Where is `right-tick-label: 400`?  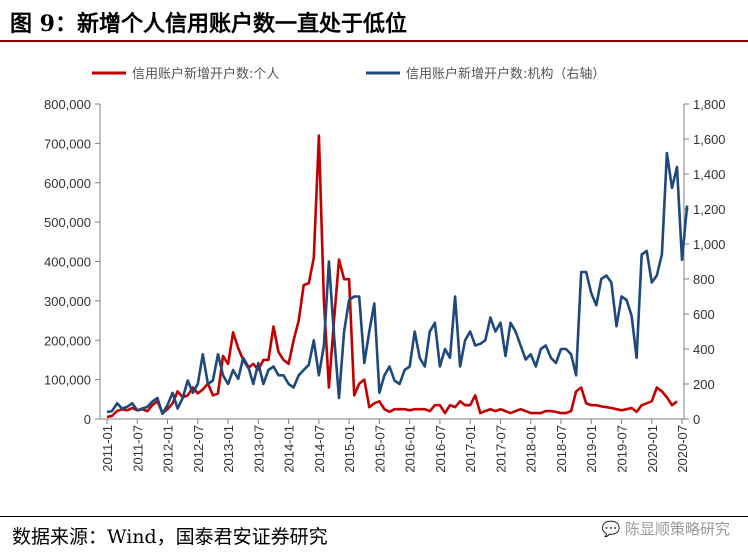
right-tick-label: 400 is located at coordinates (704, 349).